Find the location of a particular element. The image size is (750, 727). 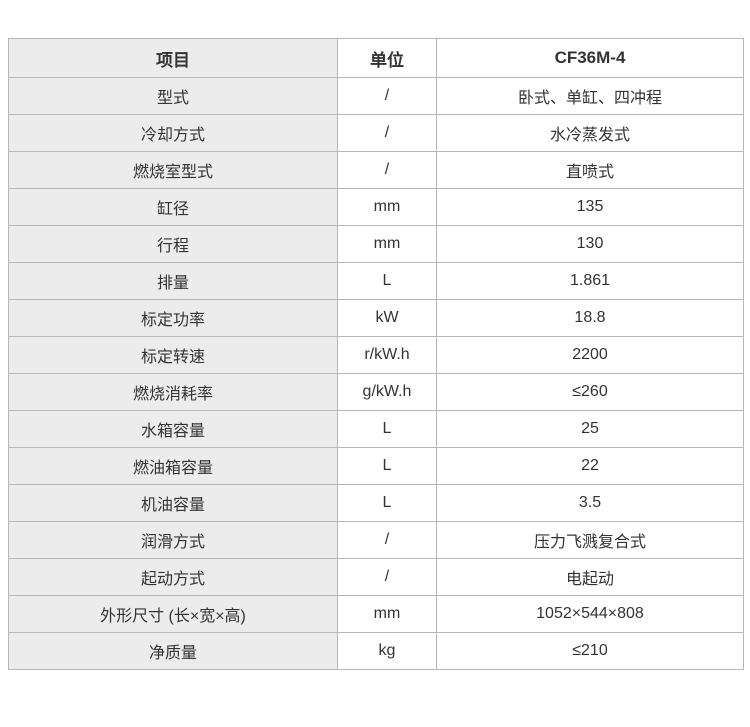

header-row: 项目 单位 CF36M-4 is located at coordinates (376, 58).